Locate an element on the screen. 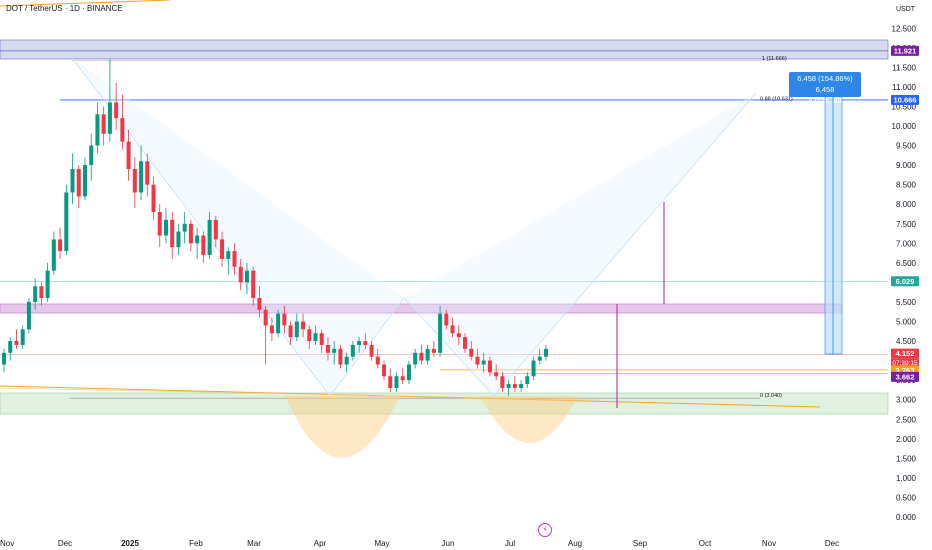 Image resolution: width=932 pixels, height=550 pixels. trendline-top is located at coordinates (85, 3).